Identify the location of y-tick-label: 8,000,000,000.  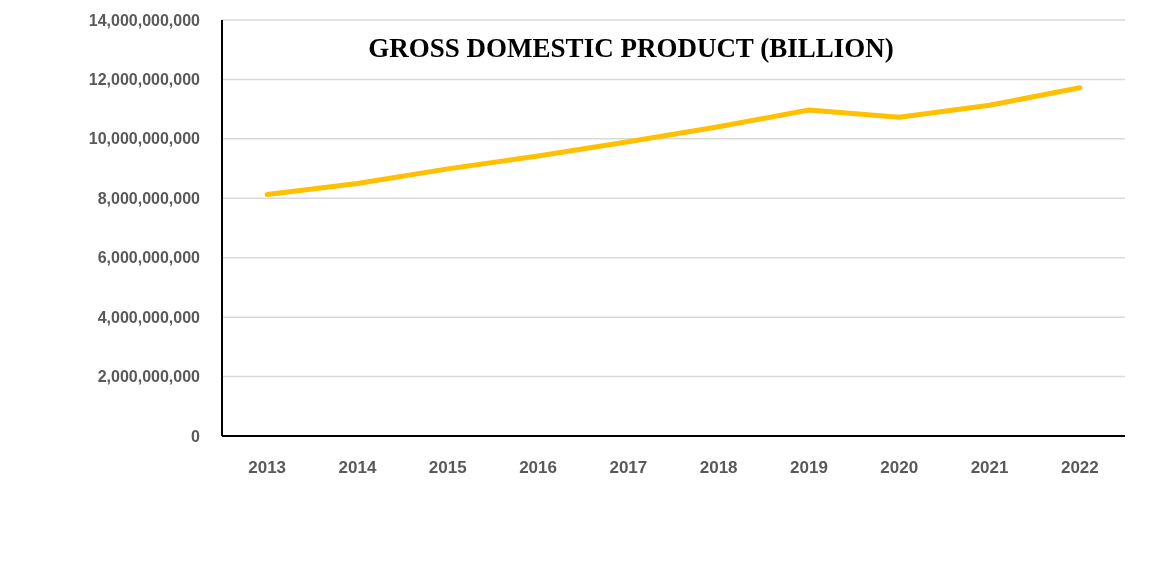
(149, 198).